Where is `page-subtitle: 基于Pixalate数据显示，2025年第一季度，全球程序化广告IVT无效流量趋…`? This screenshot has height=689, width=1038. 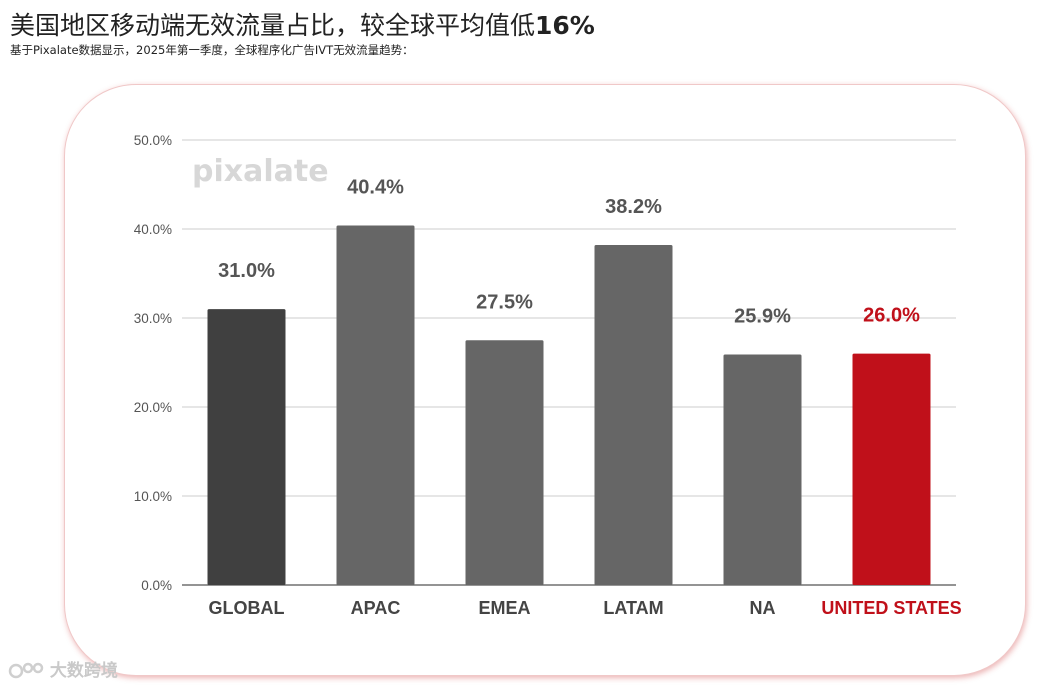
page-subtitle: 基于Pixalate数据显示，2025年第一季度，全球程序化广告IVT无效流量趋… is located at coordinates (212, 50).